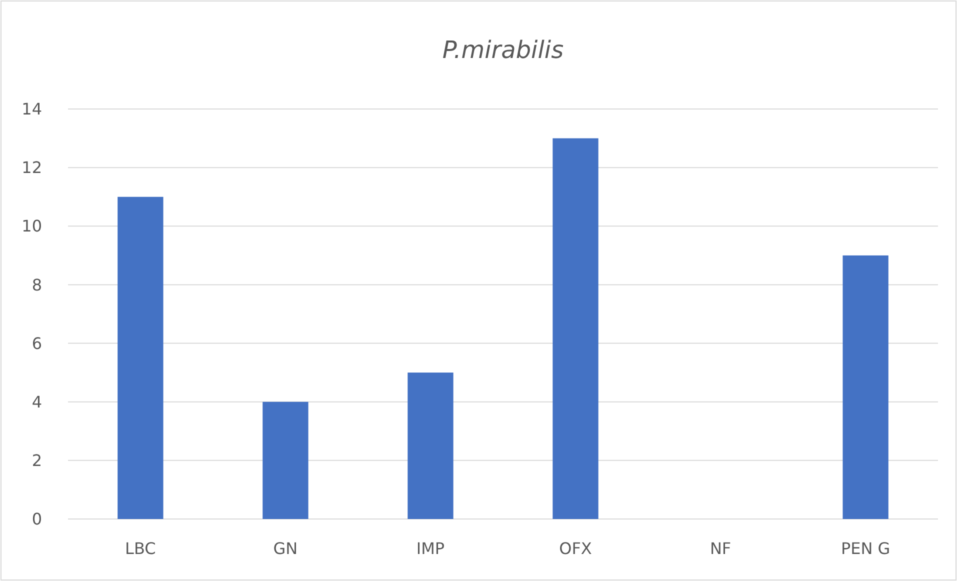 This screenshot has height=581, width=957. Describe the element at coordinates (37, 343) in the screenshot. I see `y-tick-label: 6` at that location.